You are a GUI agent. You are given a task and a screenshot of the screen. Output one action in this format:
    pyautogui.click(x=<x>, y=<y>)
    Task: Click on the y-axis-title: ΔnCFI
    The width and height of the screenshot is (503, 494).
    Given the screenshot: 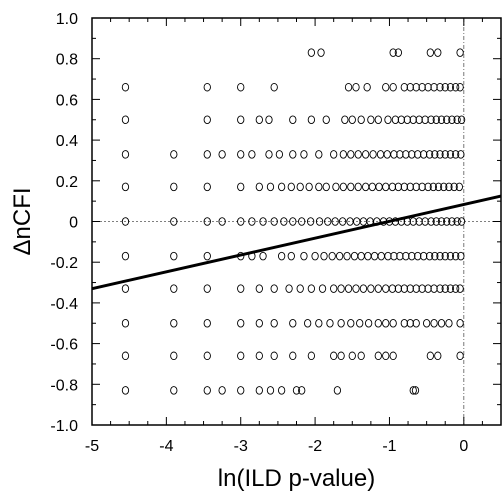 What is the action you would take?
    pyautogui.click(x=22, y=221)
    